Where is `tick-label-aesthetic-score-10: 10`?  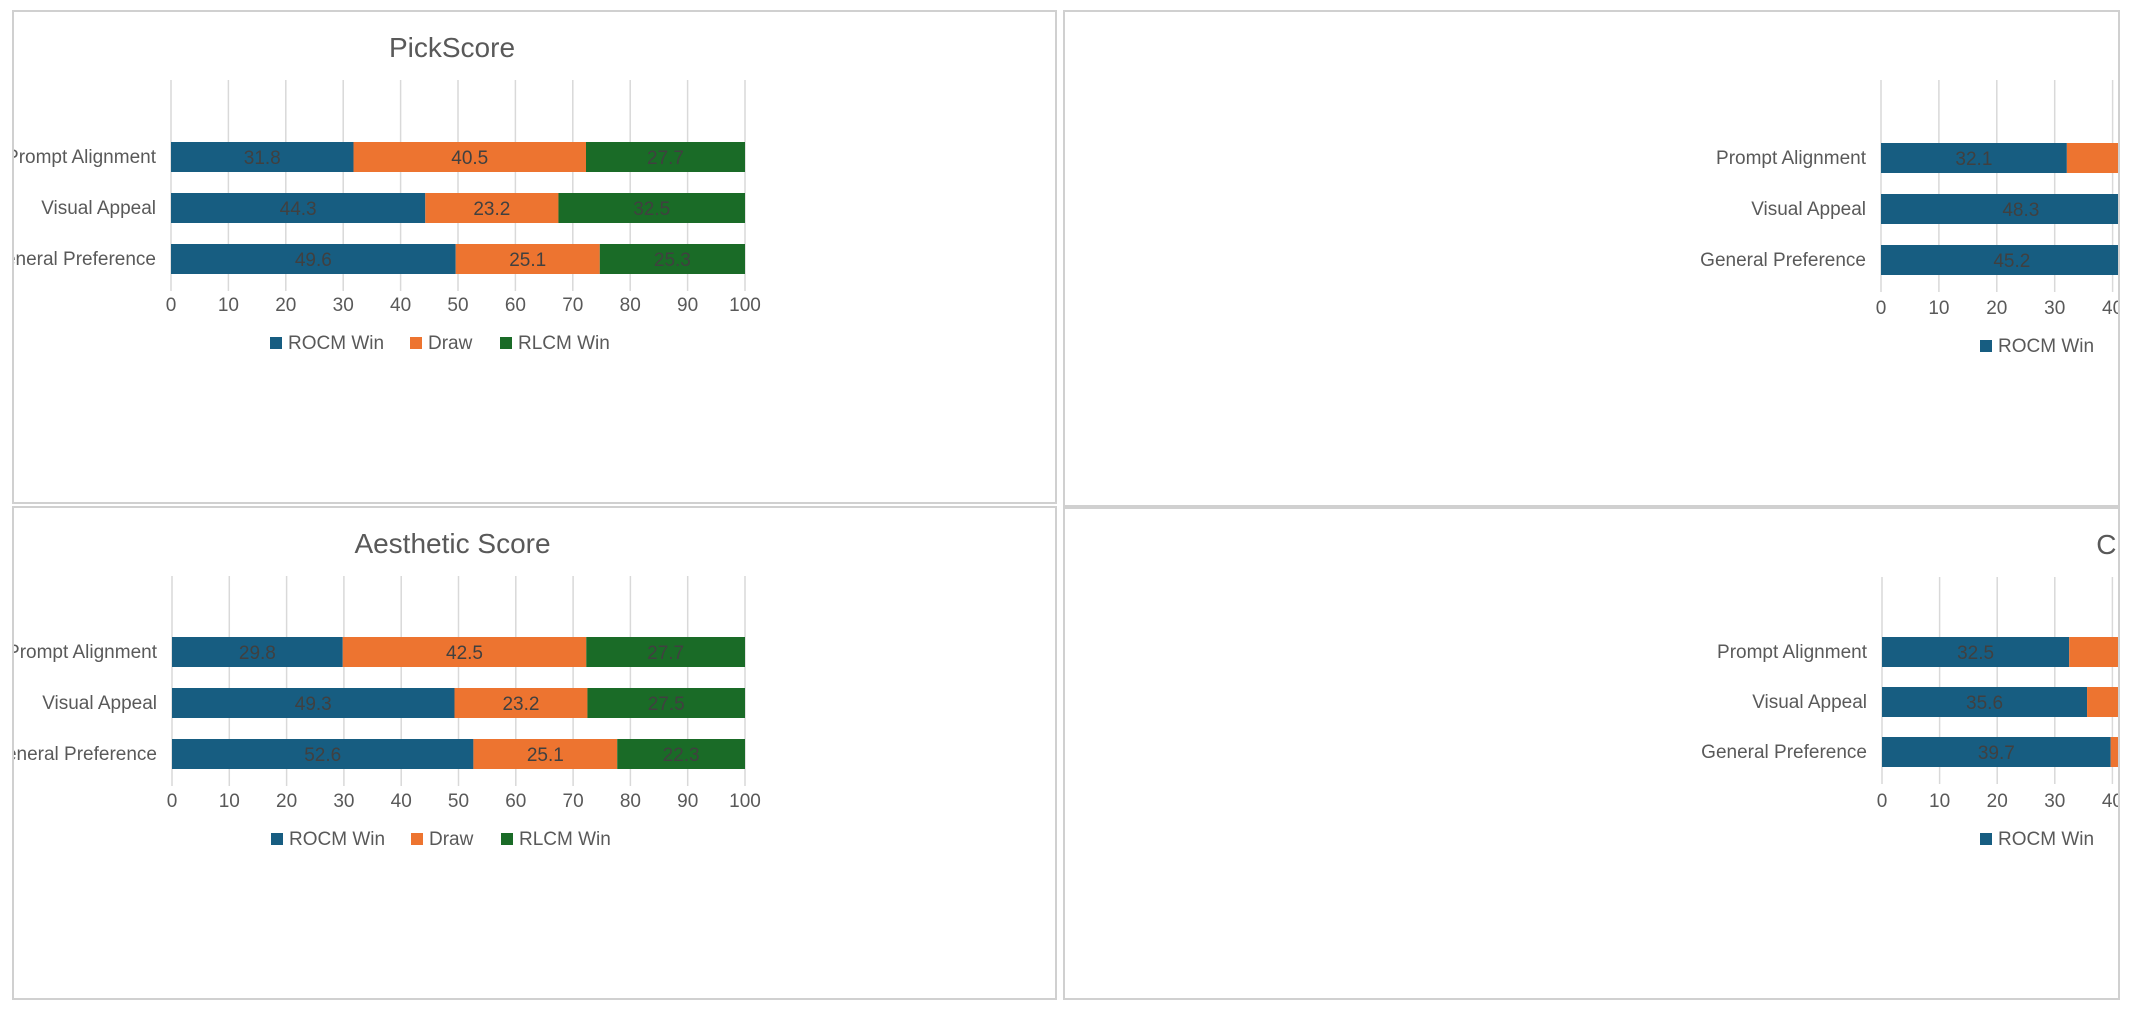
tick-label-aesthetic-score-10: 10 is located at coordinates (229, 801).